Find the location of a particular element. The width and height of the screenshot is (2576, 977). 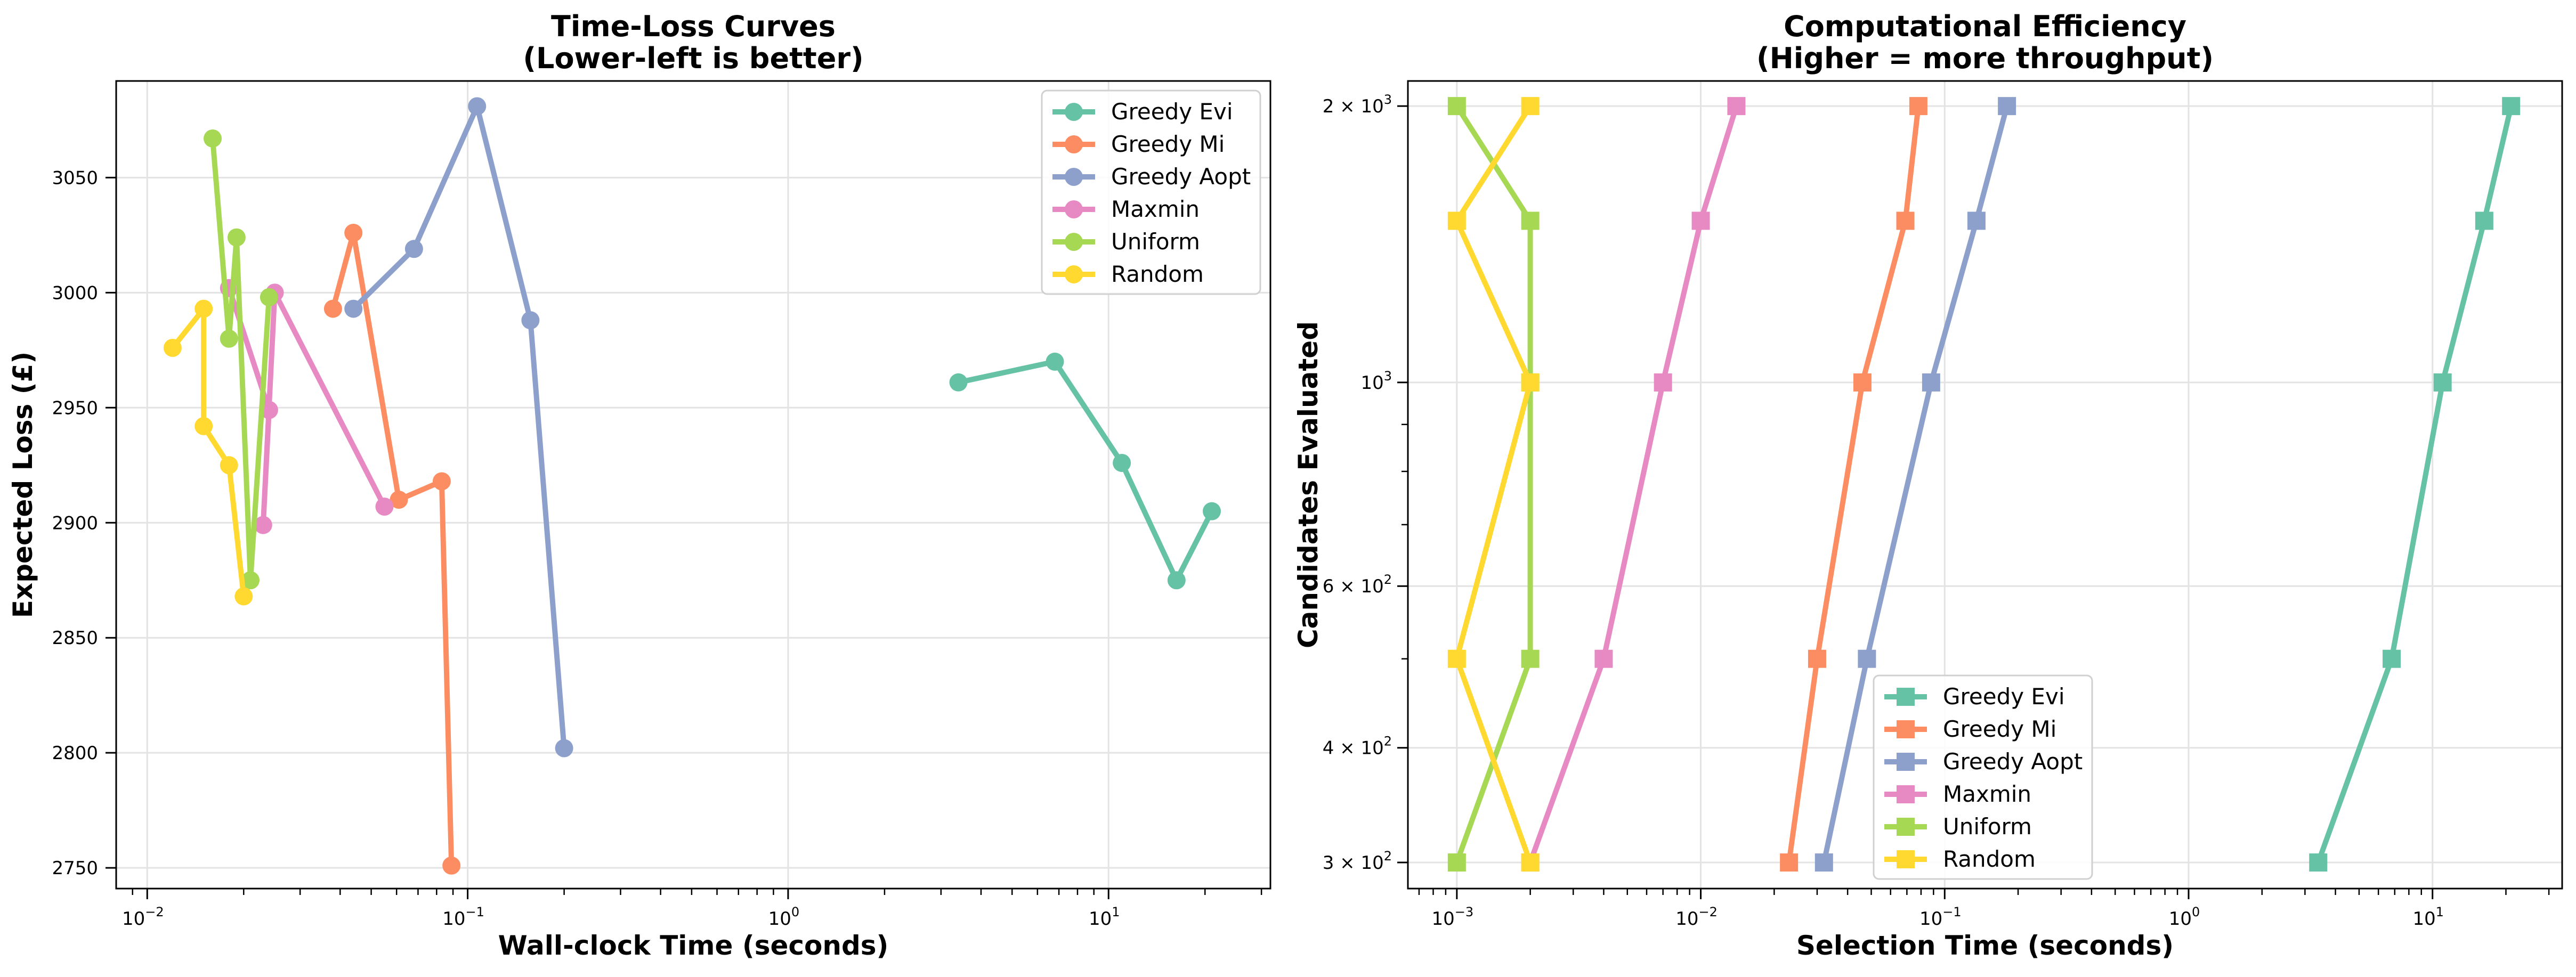

legend-label: Uniform is located at coordinates (1987, 827).